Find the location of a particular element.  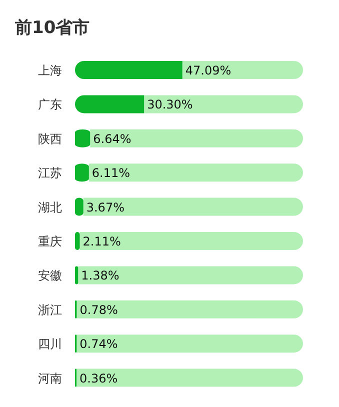

y-tick-label: 江苏 is located at coordinates (50, 173).